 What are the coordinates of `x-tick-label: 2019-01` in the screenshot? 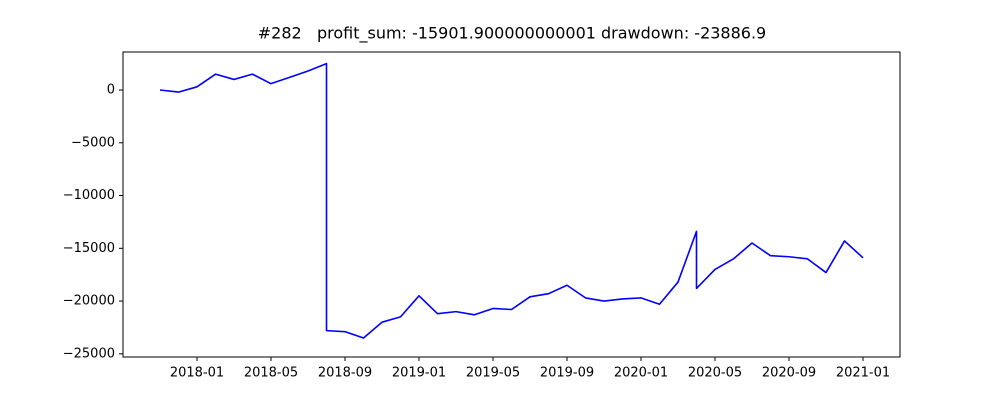 It's located at (419, 373).